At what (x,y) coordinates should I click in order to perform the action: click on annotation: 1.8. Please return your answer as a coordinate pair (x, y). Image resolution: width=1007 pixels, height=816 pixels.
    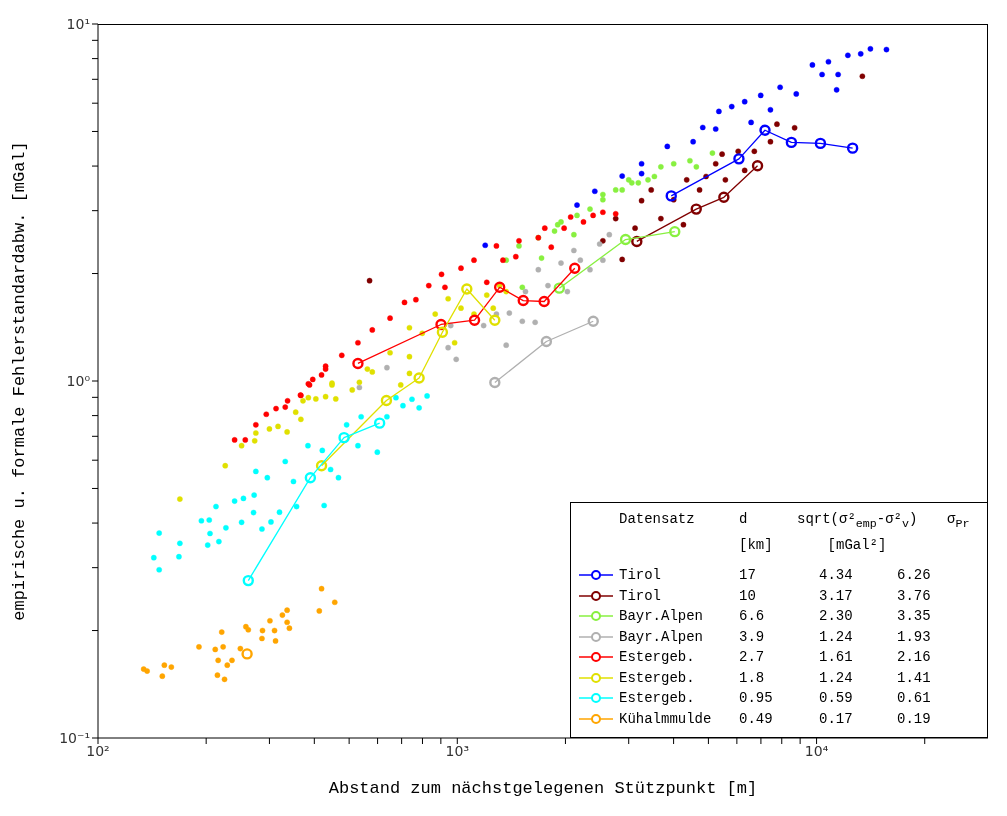
    Looking at the image, I should click on (752, 677).